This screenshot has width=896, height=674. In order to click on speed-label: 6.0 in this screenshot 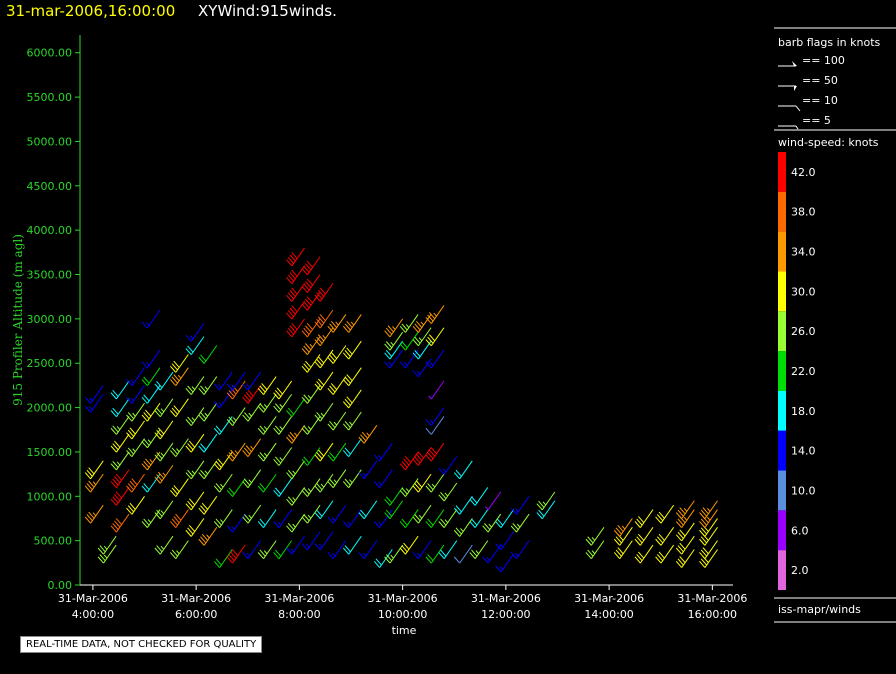, I will do `click(800, 530)`.